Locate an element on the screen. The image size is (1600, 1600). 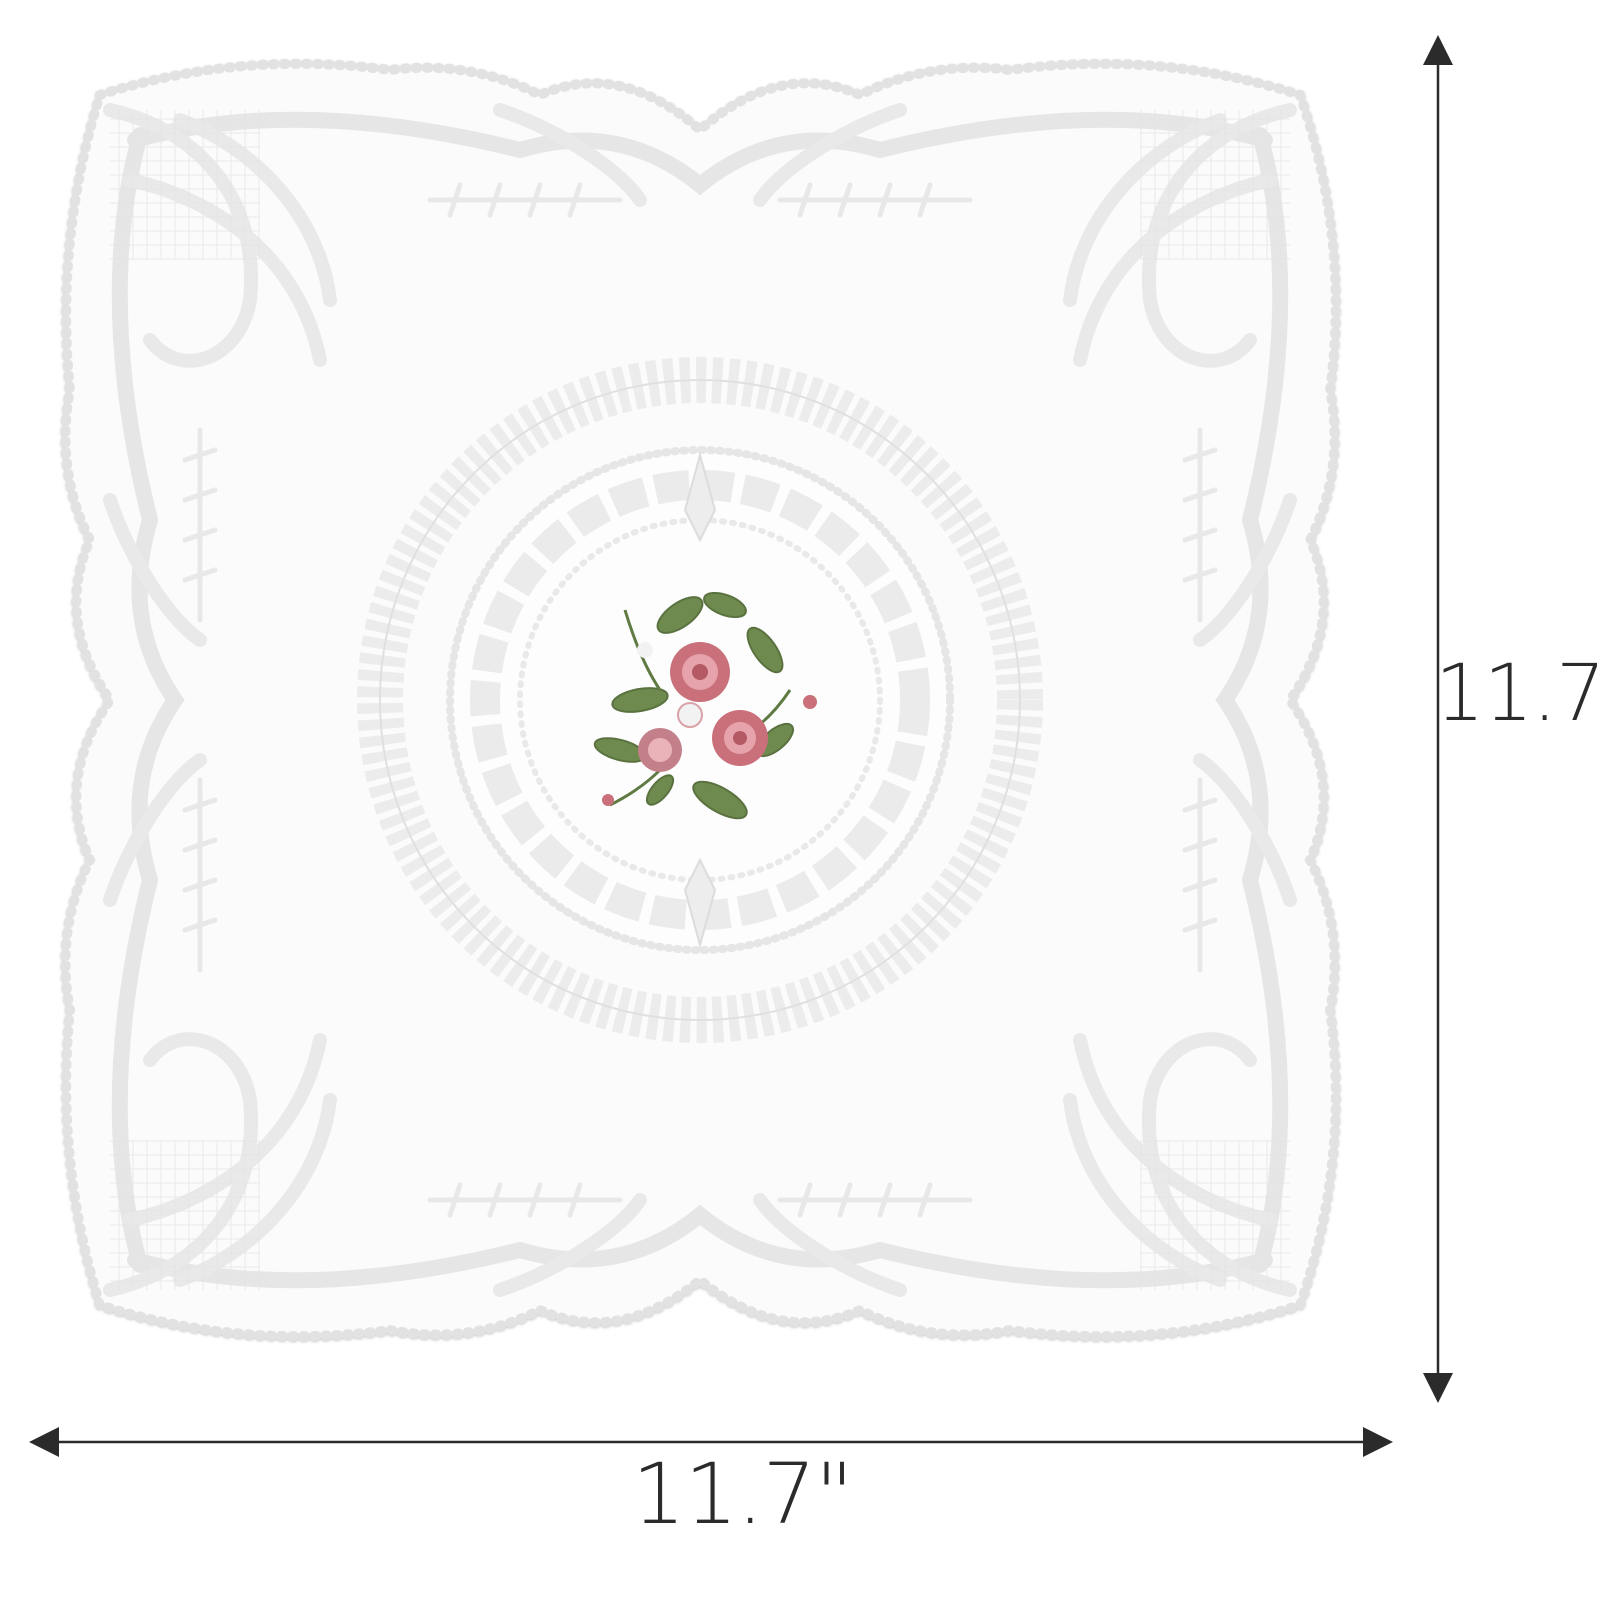
width-dimension-label: 11.7" is located at coordinates (743, 1494).